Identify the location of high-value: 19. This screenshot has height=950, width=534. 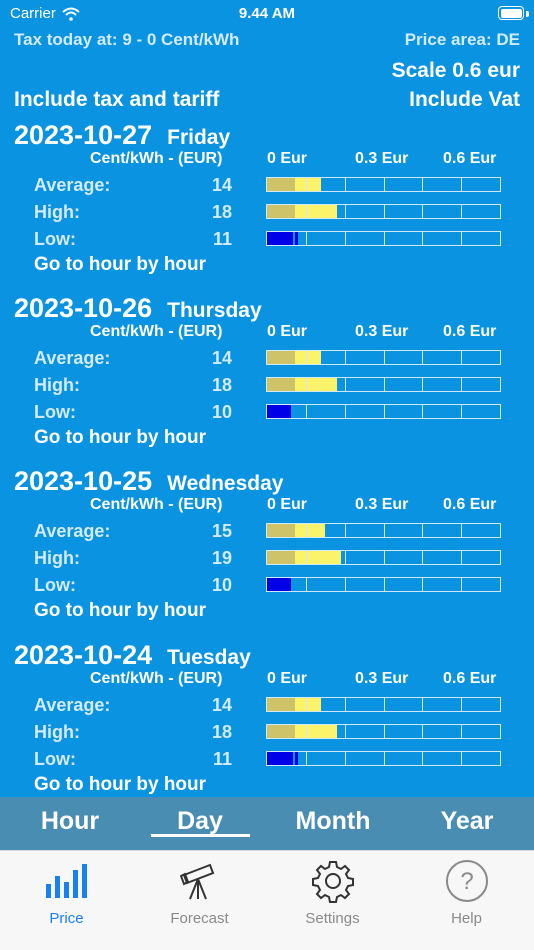
(221, 558).